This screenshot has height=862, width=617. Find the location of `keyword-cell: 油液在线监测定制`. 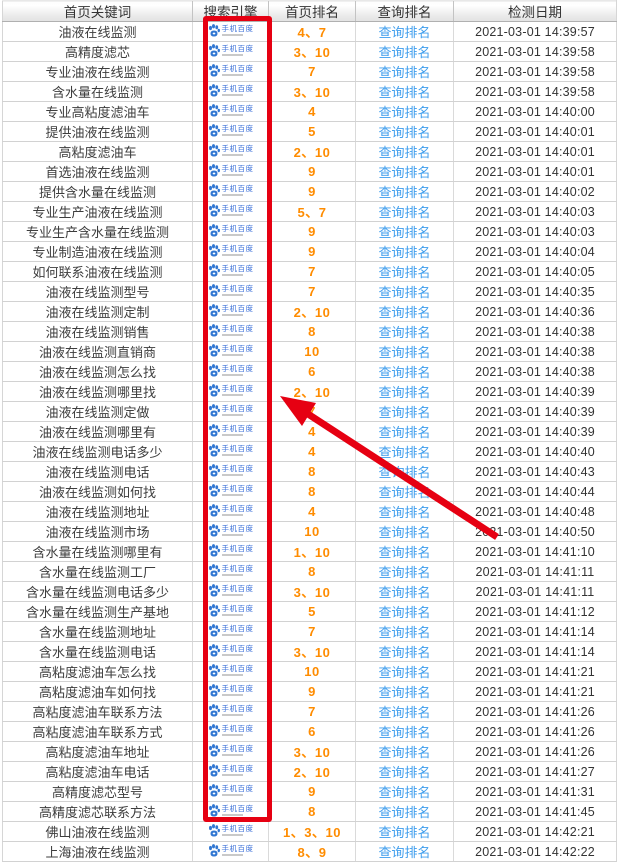

keyword-cell: 油液在线监测定制 is located at coordinates (97, 311).